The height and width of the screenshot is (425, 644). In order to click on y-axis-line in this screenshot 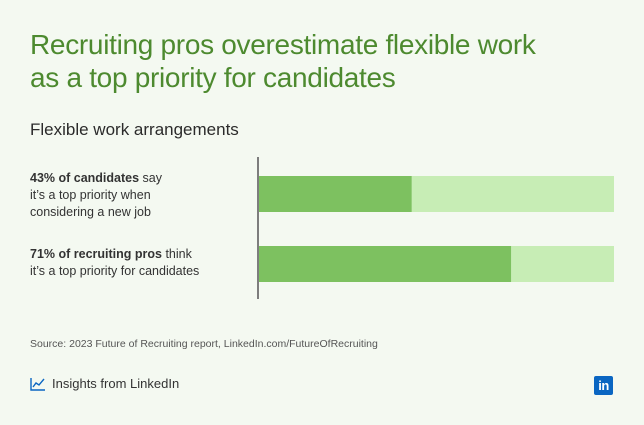, I will do `click(258, 228)`.